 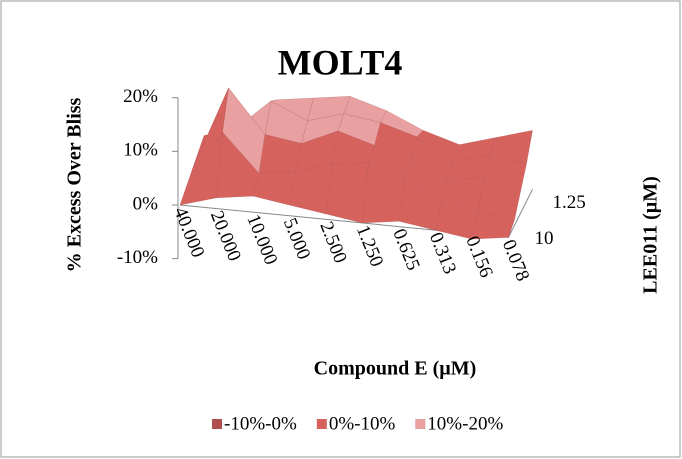 What do you see at coordinates (362, 423) in the screenshot?
I see `legend-label: 0%-10%` at bounding box center [362, 423].